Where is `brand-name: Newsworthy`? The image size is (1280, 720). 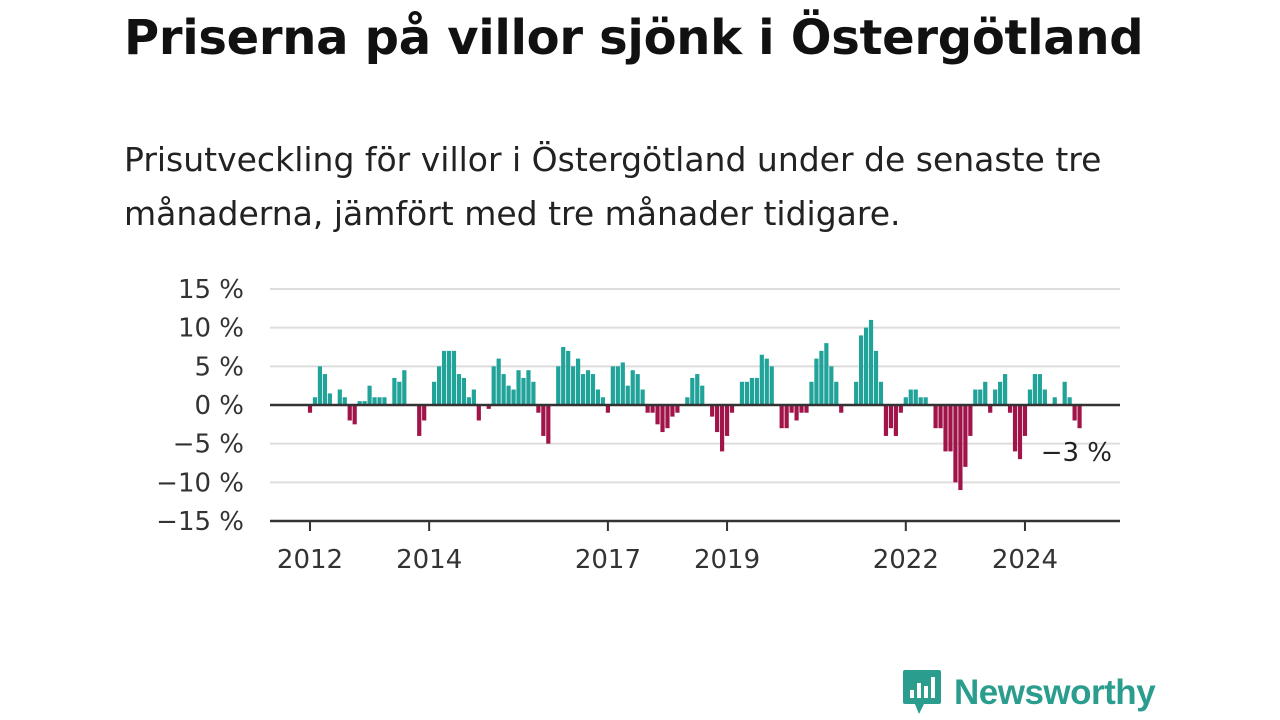 brand-name: Newsworthy is located at coordinates (1055, 692).